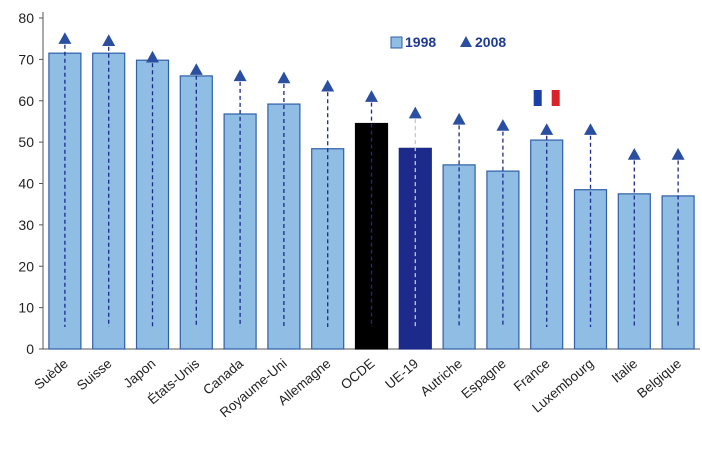 The image size is (702, 451). Describe the element at coordinates (26, 18) in the screenshot. I see `y-tick-label: 80` at that location.